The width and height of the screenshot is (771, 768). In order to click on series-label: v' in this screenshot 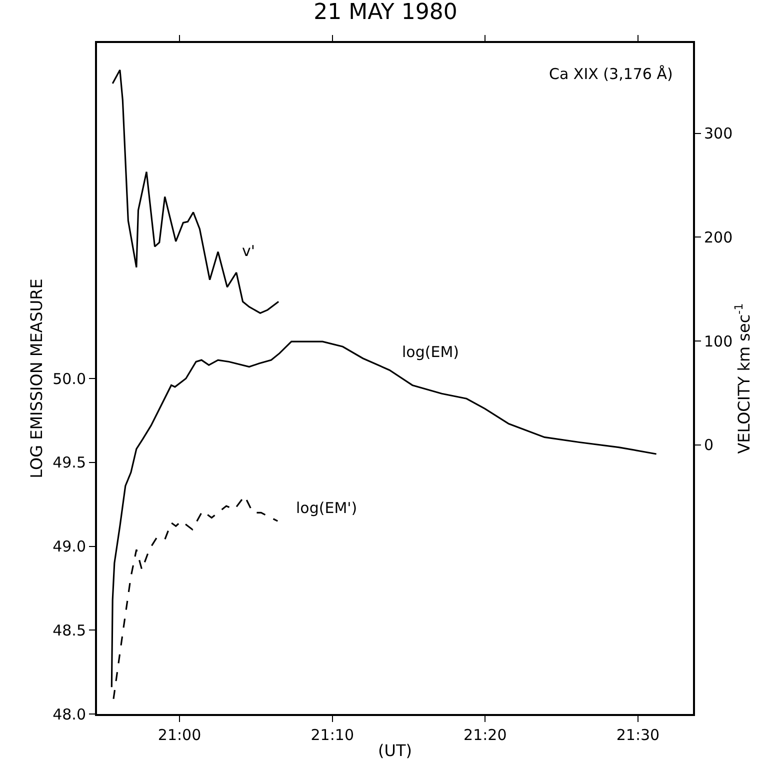, I will do `click(249, 251)`.